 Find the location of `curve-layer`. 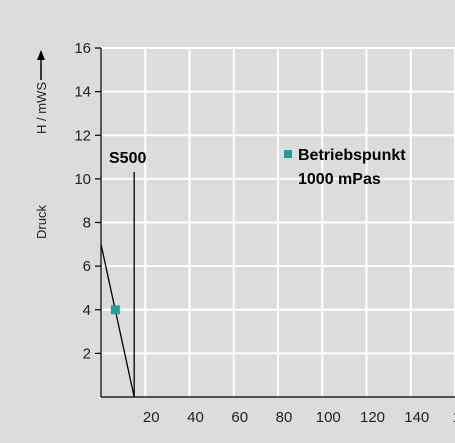

curve-layer is located at coordinates (117, 285).